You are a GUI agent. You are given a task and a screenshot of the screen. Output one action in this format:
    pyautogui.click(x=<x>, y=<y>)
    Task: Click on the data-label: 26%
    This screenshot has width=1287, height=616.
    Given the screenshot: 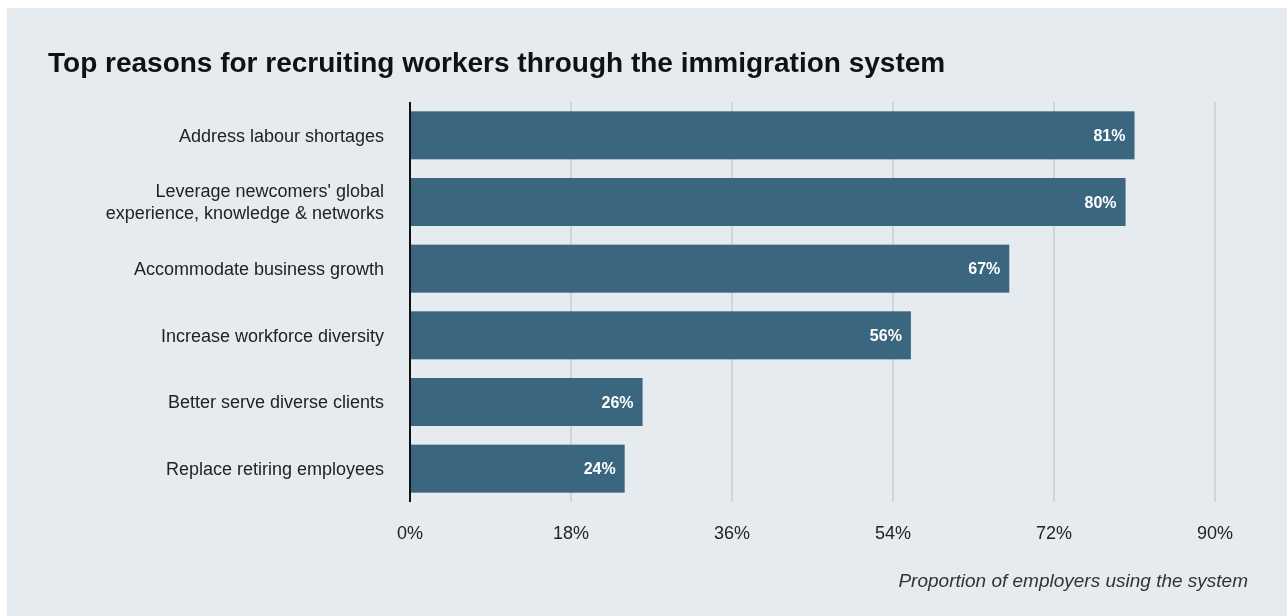 What is the action you would take?
    pyautogui.click(x=617, y=402)
    